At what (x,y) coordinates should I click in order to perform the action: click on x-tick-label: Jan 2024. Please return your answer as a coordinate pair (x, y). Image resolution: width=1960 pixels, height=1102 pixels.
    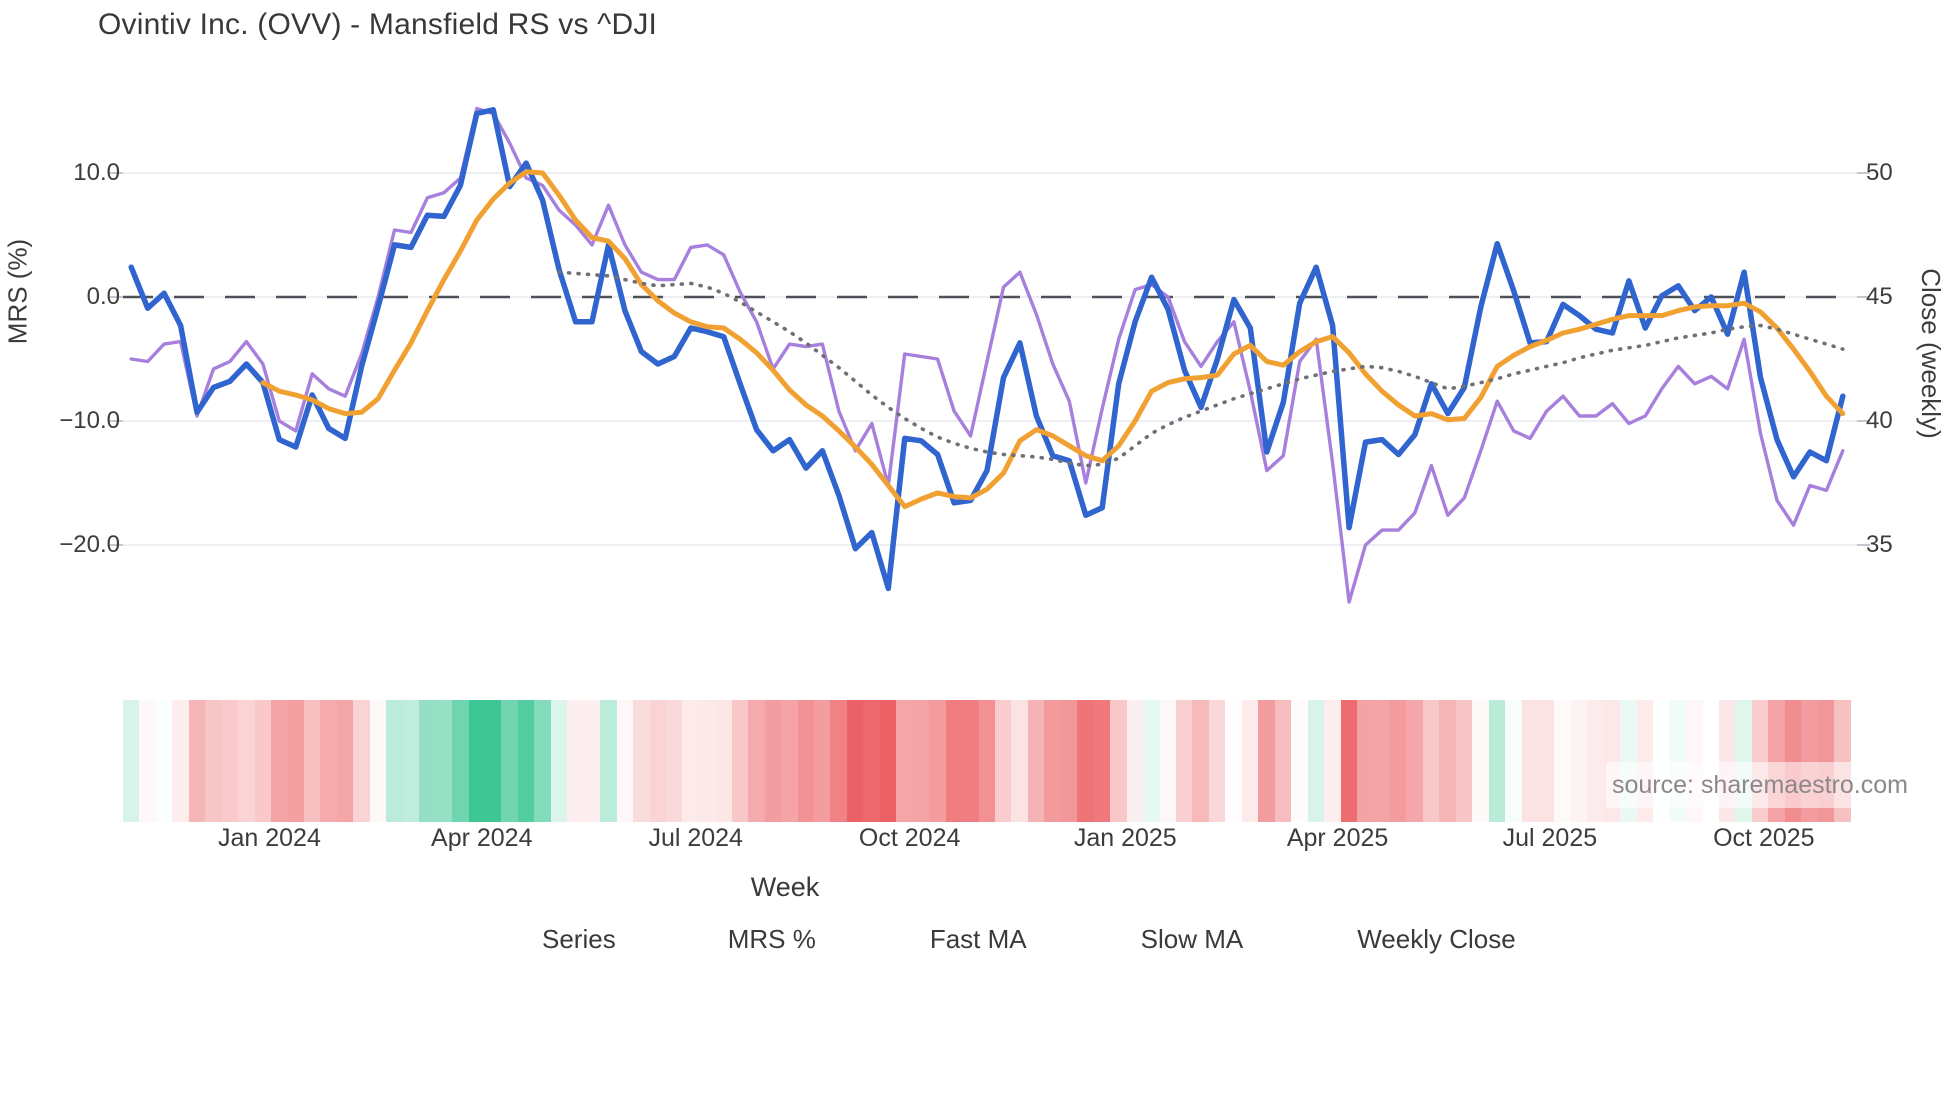
    Looking at the image, I should click on (269, 838).